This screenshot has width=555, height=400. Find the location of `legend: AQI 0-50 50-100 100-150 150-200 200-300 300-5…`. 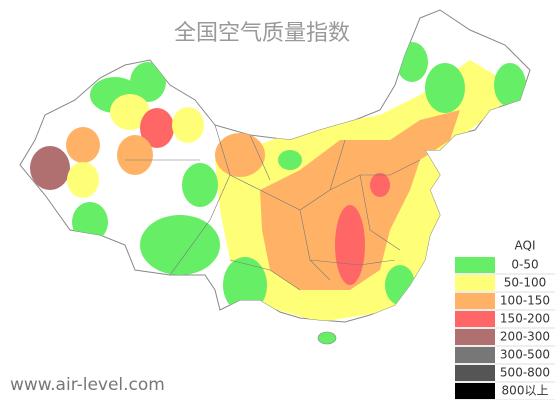

legend: AQI 0-50 50-100 100-150 150-200 200-300 300-5… is located at coordinates (504, 318).